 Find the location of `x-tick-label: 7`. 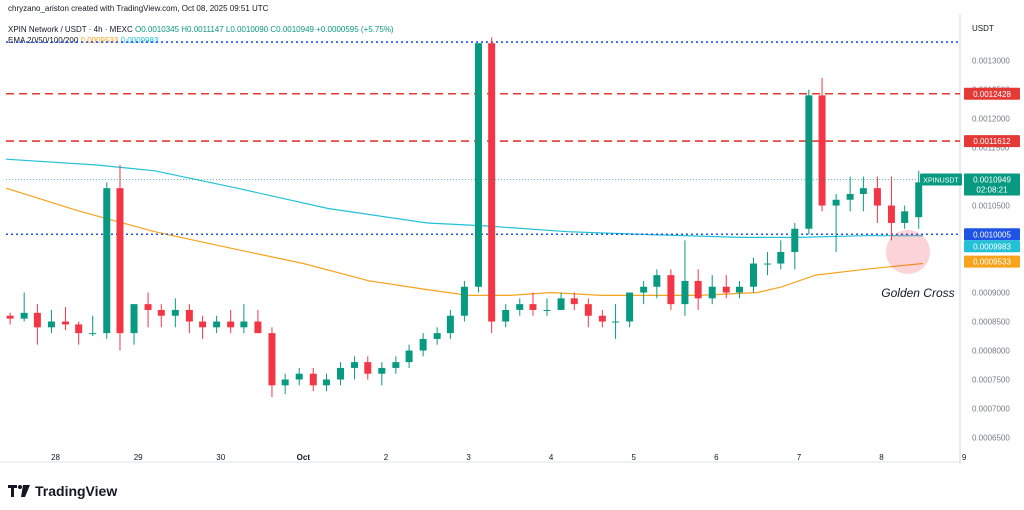

x-tick-label: 7 is located at coordinates (799, 457).